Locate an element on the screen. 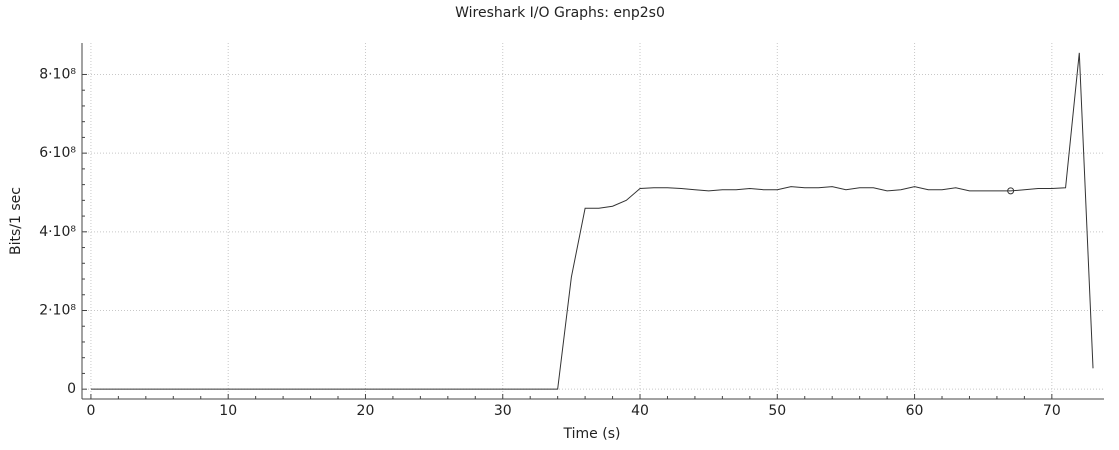  x-tick-label: 10 is located at coordinates (228, 411).